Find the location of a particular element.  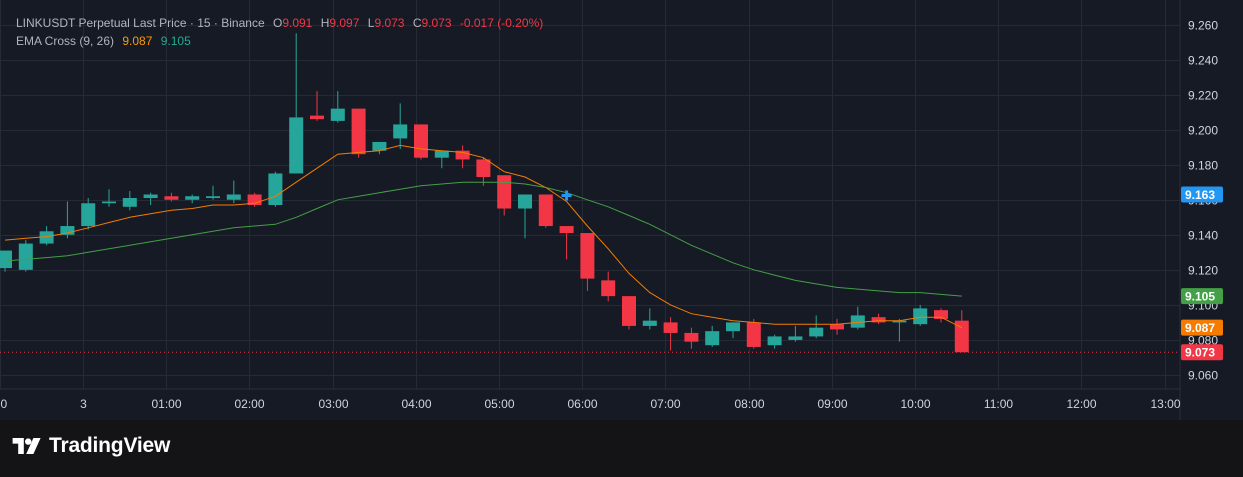

y-tick-label: 9.120 is located at coordinates (1203, 271).